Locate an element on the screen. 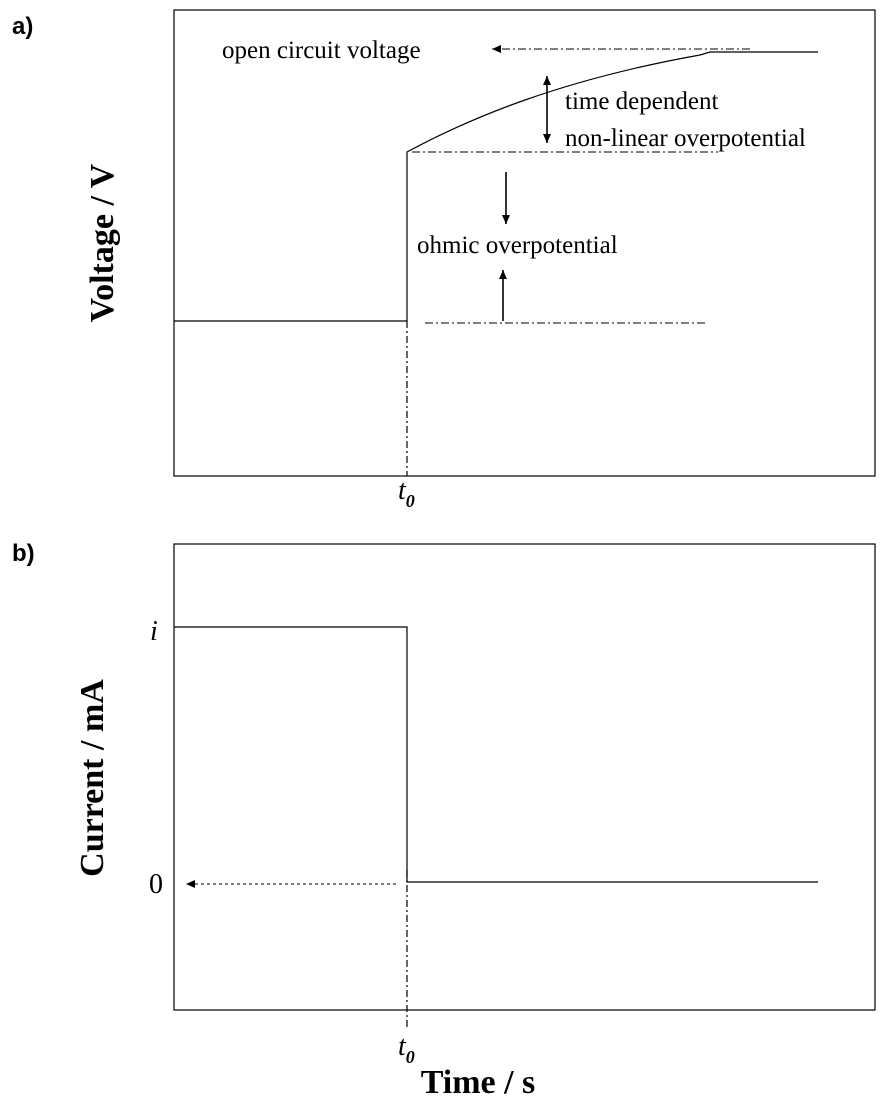 The width and height of the screenshot is (880, 1105). t0-tick-sub-a: 0 is located at coordinates (410, 501).